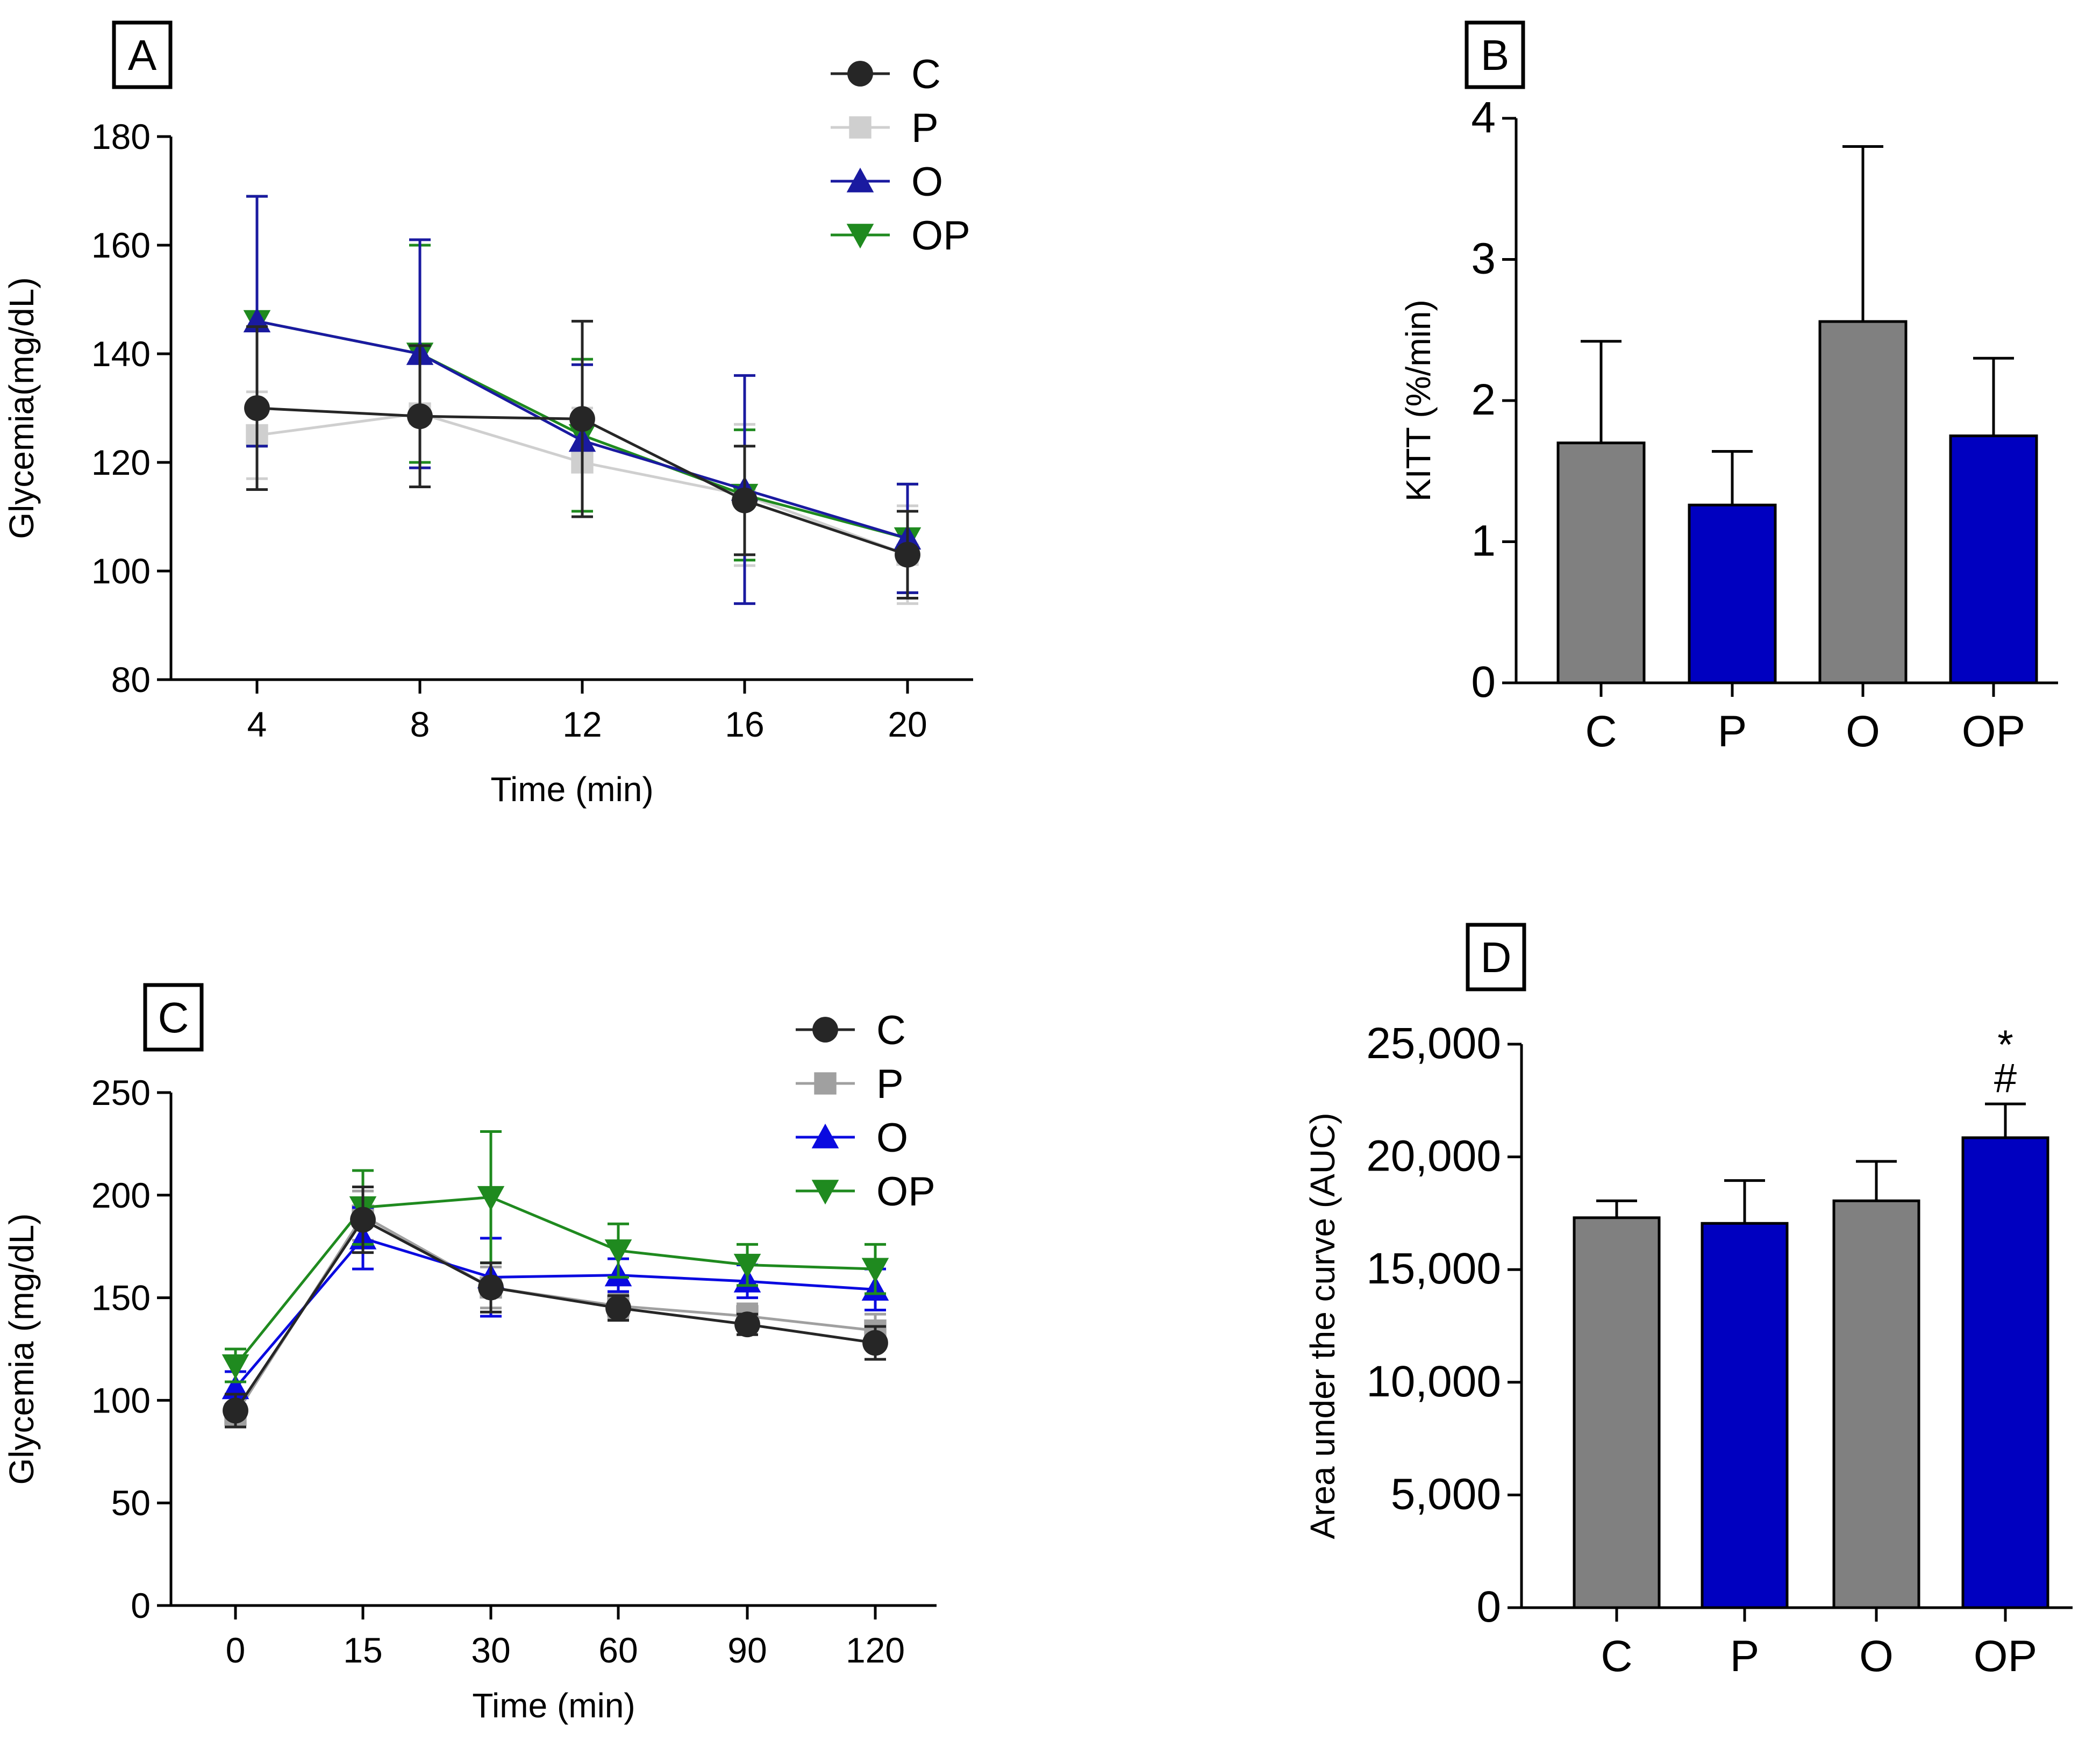 The width and height of the screenshot is (2100, 1741). Describe the element at coordinates (121, 354) in the screenshot. I see `y-tick-label: 140` at that location.